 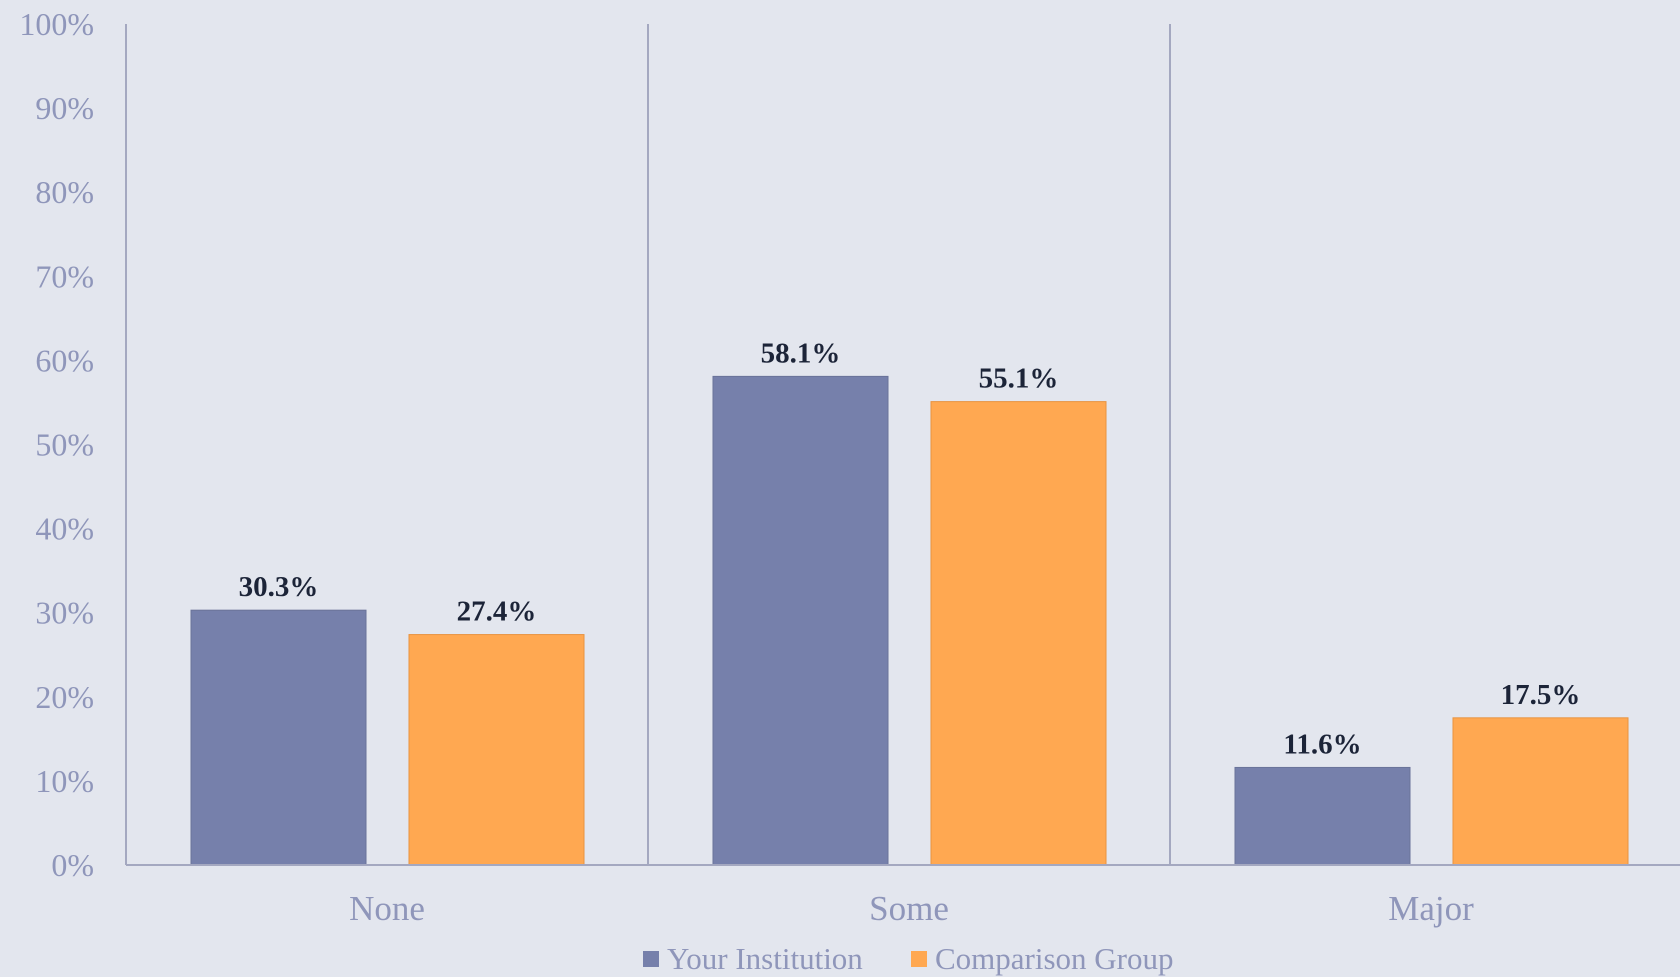 What do you see at coordinates (909, 908) in the screenshot?
I see `x-category-label: Some` at bounding box center [909, 908].